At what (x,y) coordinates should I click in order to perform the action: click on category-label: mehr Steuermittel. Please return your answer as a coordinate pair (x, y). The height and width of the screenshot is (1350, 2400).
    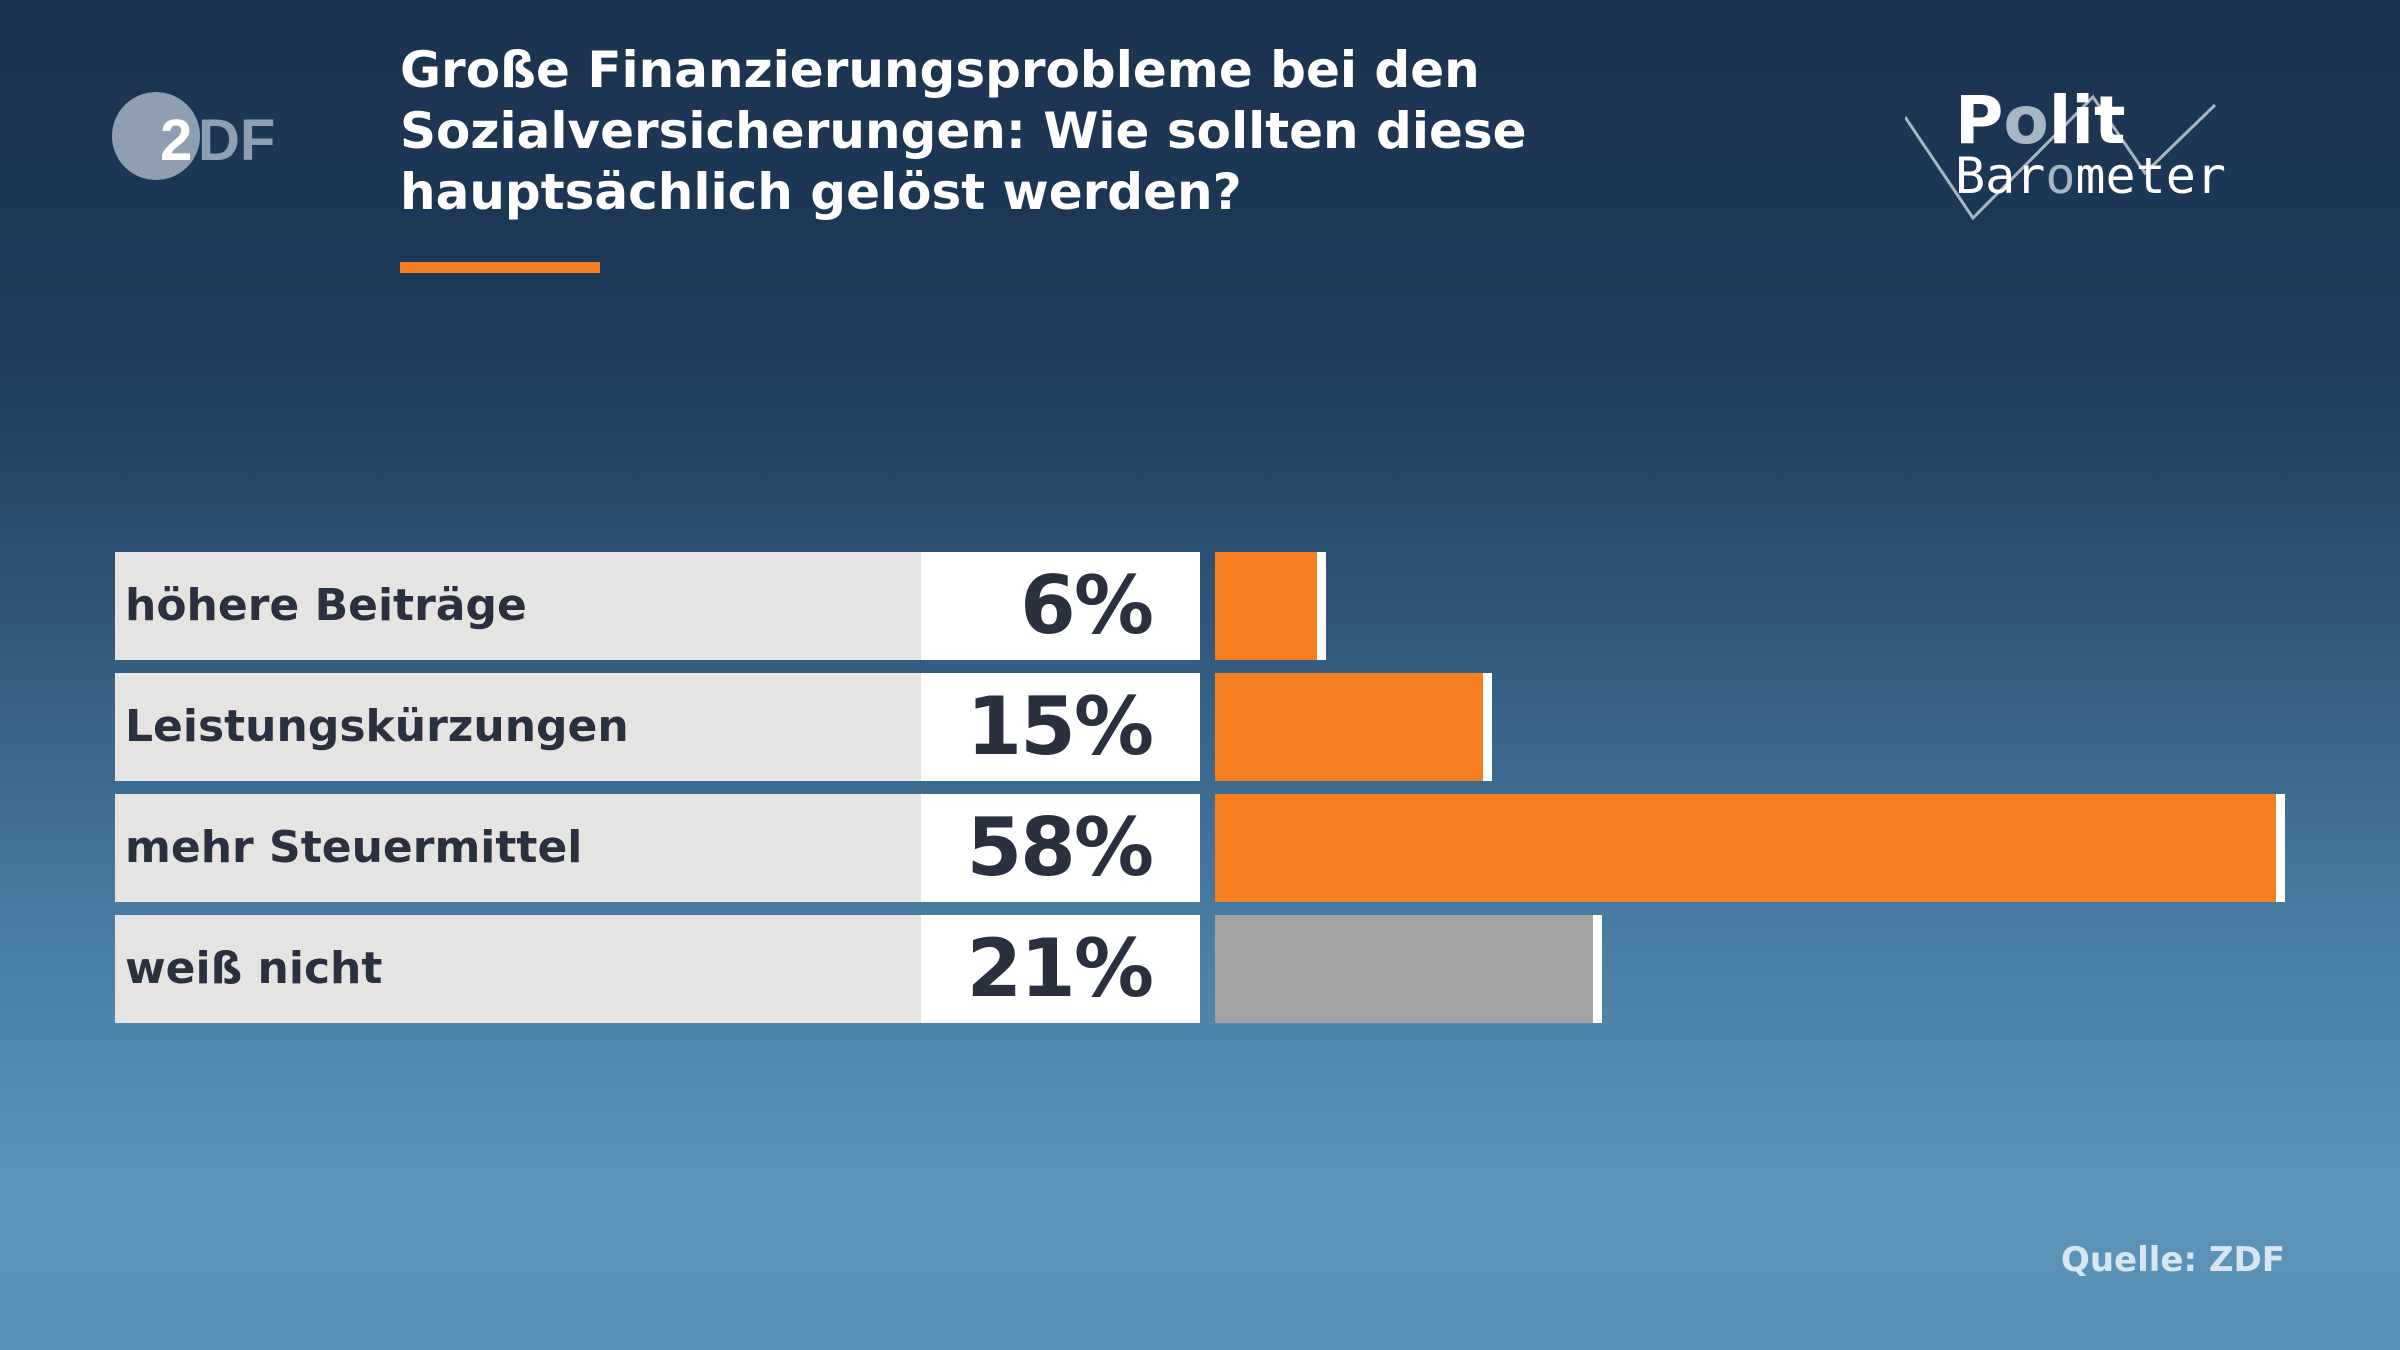
    Looking at the image, I should click on (518, 848).